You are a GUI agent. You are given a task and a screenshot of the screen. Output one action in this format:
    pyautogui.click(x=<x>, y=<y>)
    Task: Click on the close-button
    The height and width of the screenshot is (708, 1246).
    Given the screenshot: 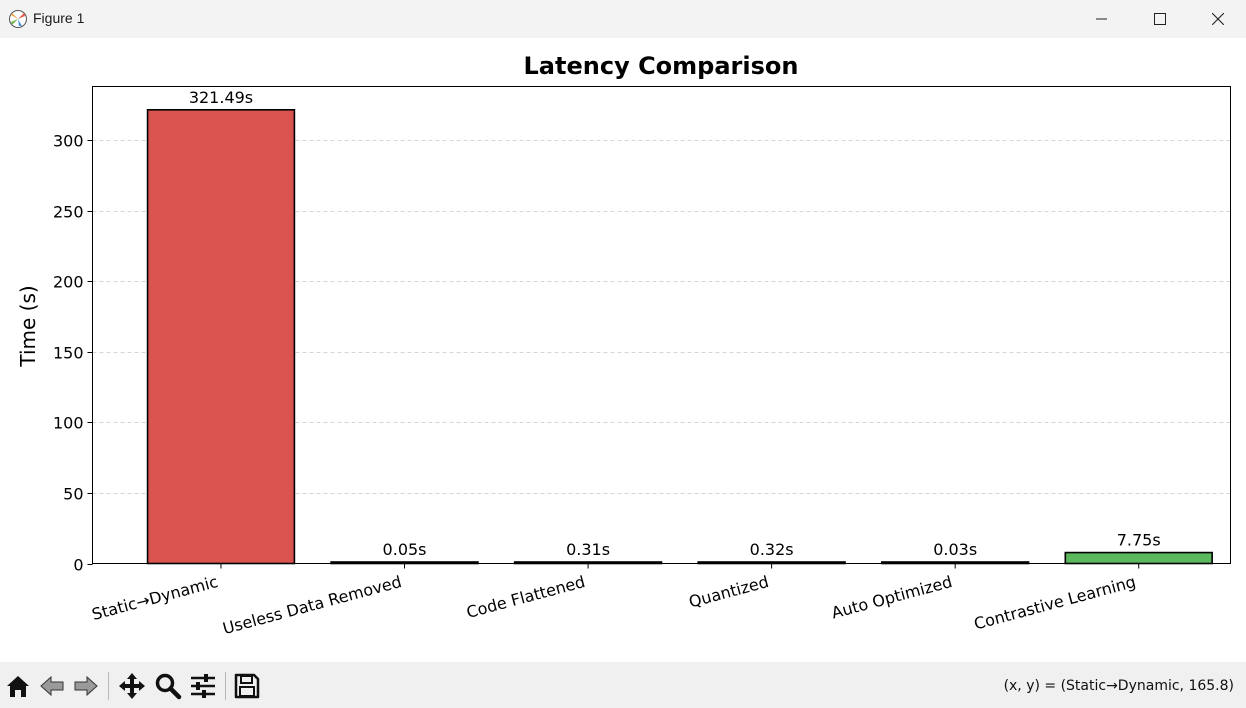 What is the action you would take?
    pyautogui.click(x=1217, y=19)
    